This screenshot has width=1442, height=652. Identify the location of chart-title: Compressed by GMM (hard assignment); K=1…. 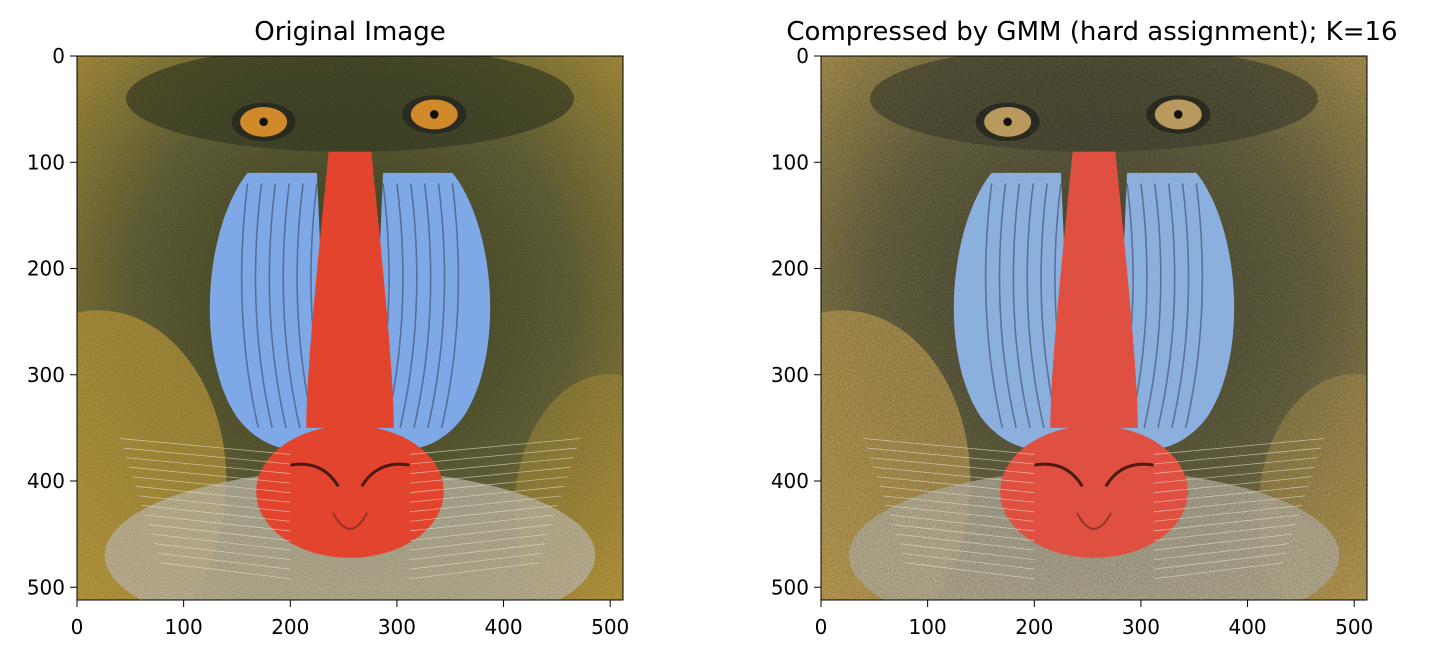
(1091, 32).